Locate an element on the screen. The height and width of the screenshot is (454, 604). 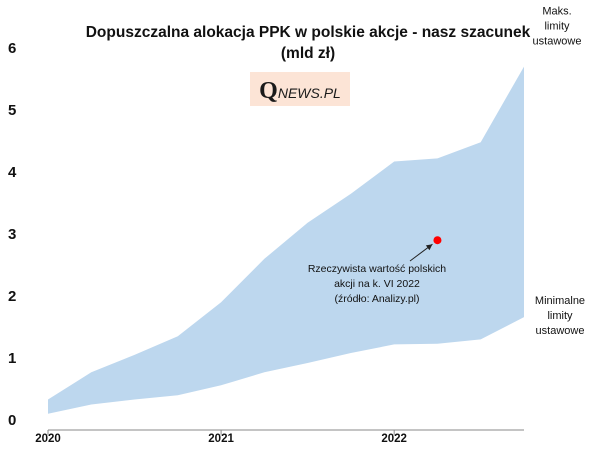
chart-title-line-2: (mld zł) is located at coordinates (308, 53).